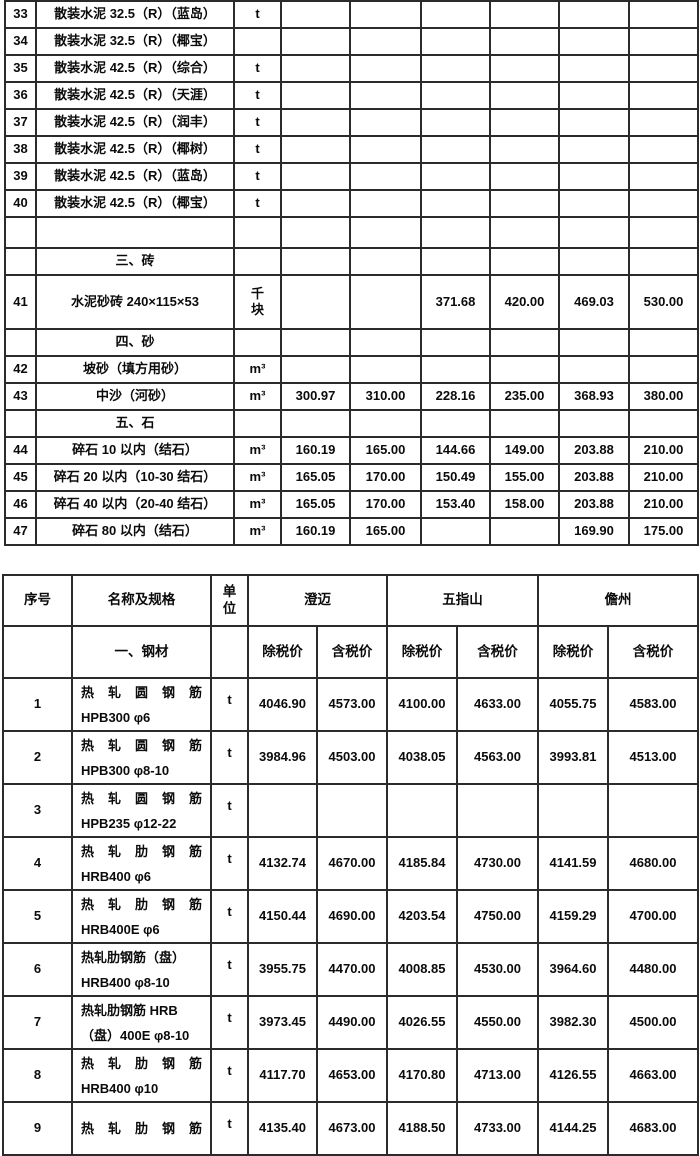 The image size is (700, 1156). I want to click on material-row: 34 散装水泥 32.5（R）（椰宝）, so click(351, 41).